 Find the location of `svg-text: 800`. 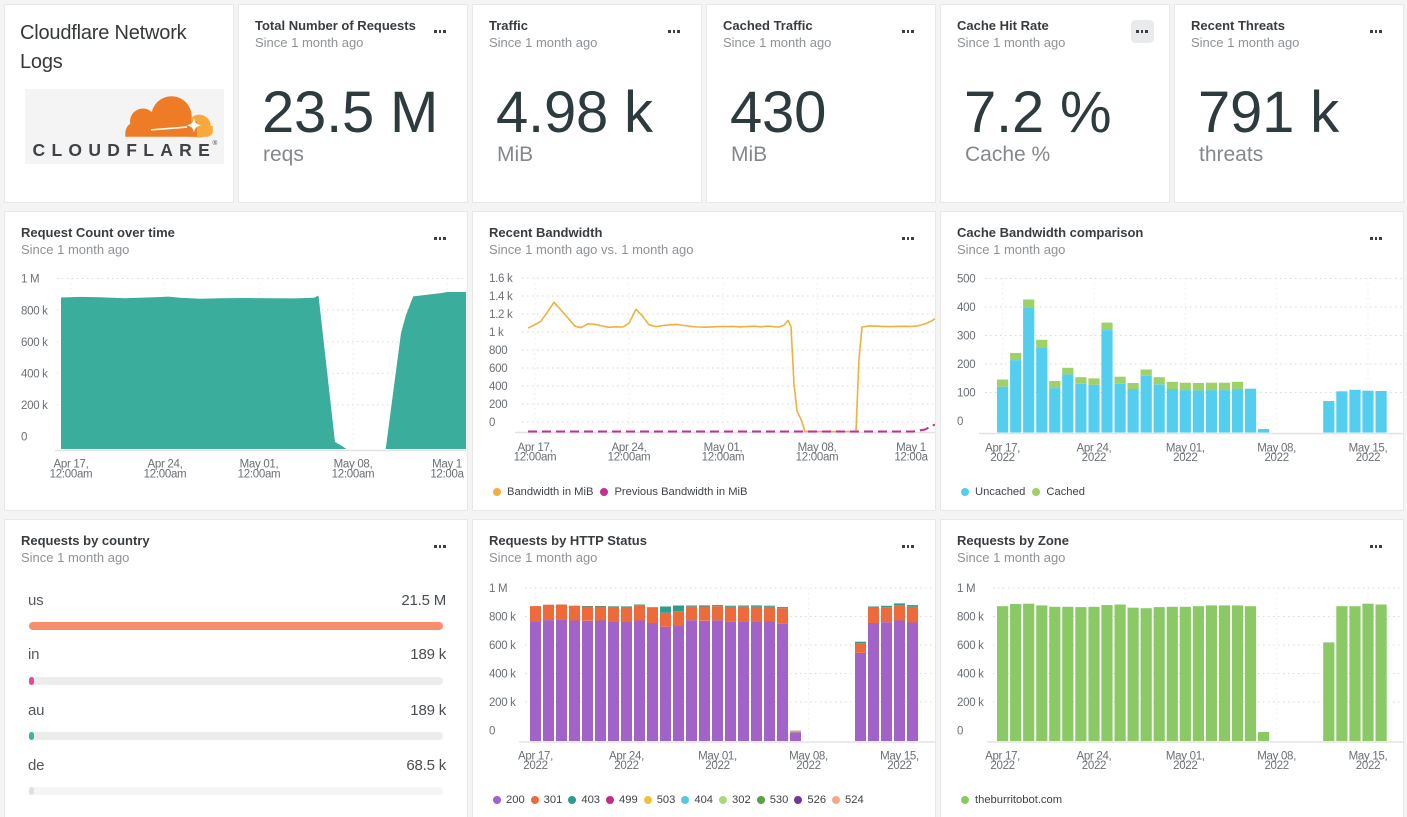

svg-text: 800 is located at coordinates (498, 351).